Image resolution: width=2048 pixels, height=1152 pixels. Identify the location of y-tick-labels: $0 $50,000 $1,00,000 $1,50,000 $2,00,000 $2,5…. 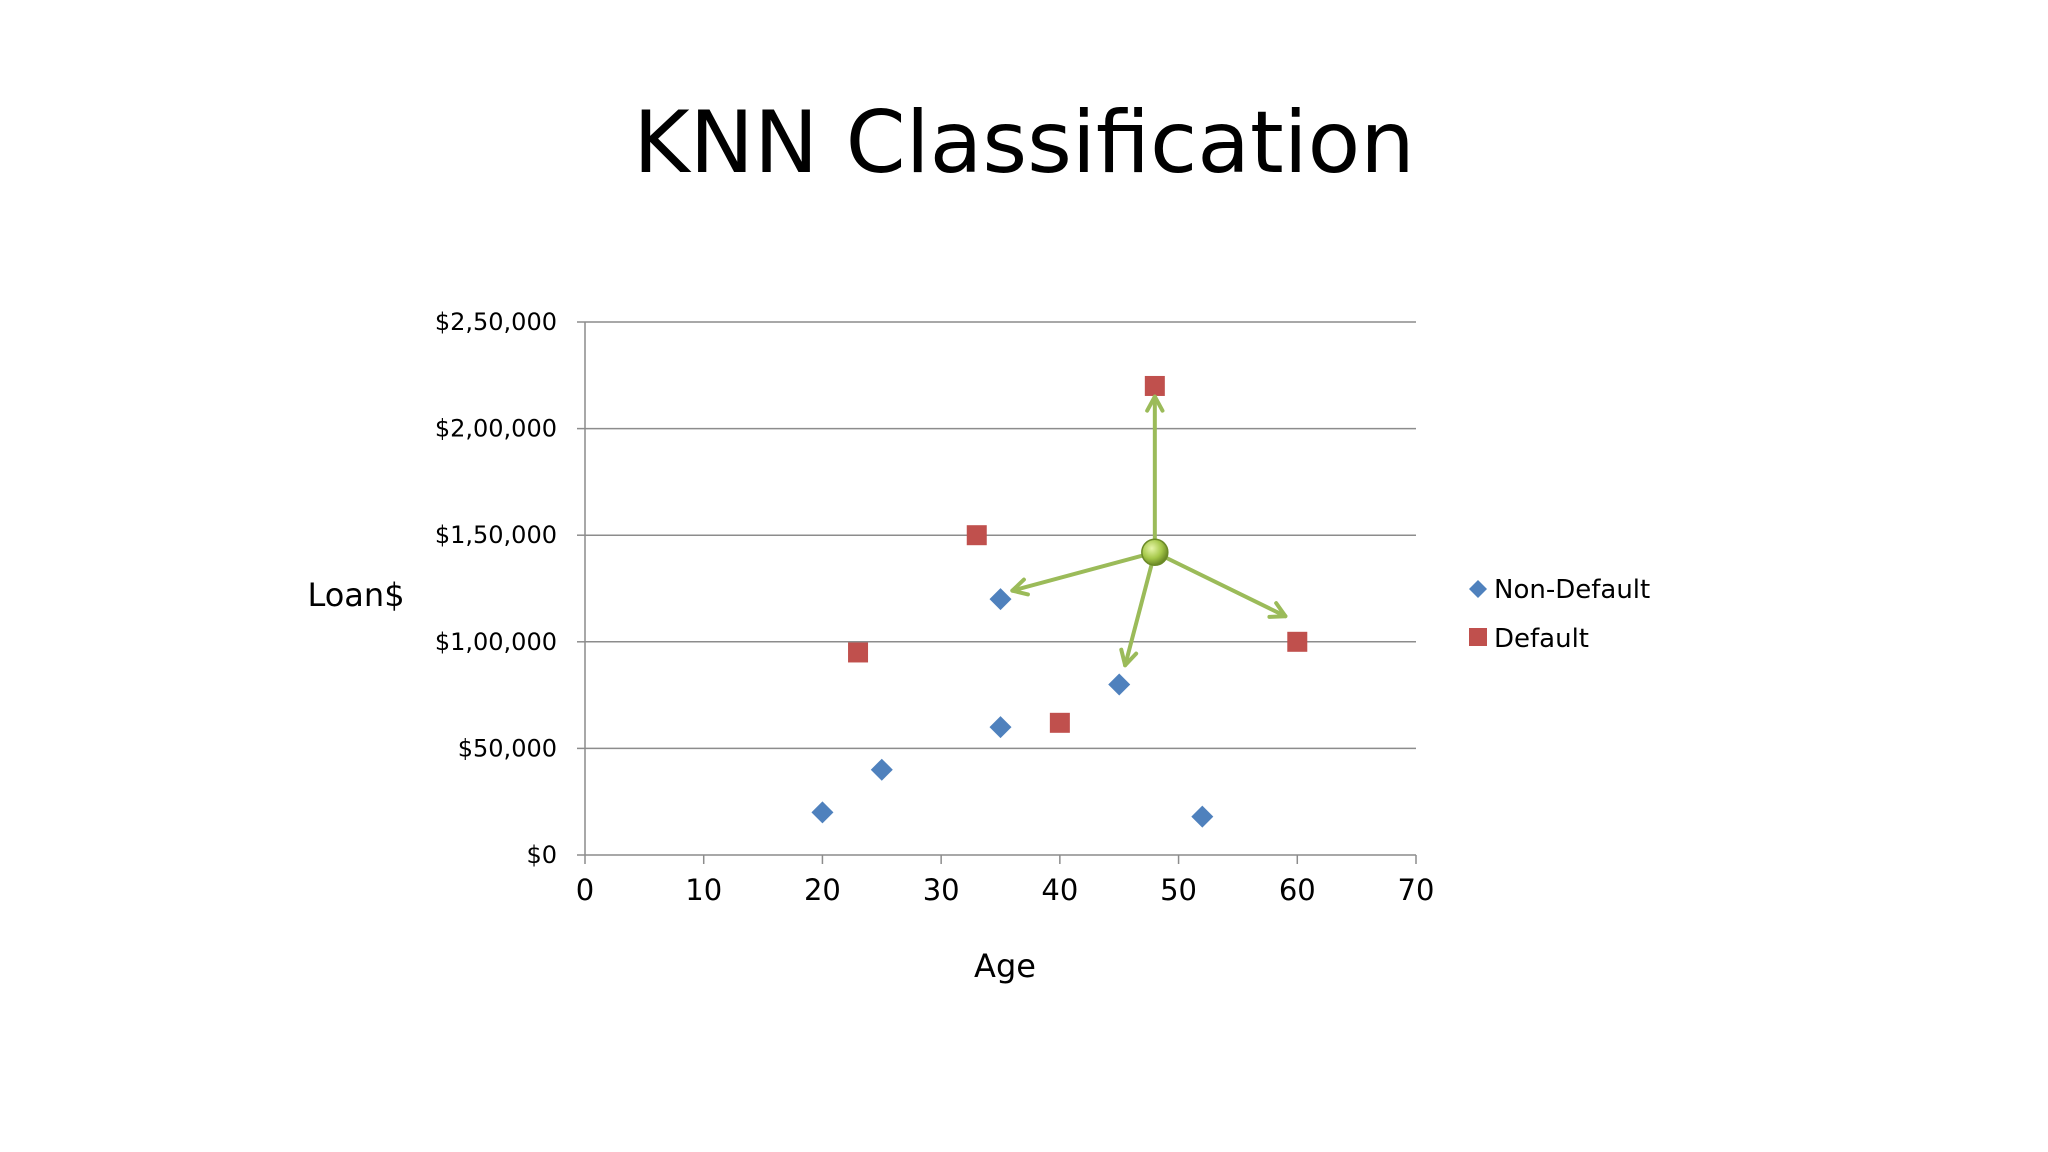
(496, 588).